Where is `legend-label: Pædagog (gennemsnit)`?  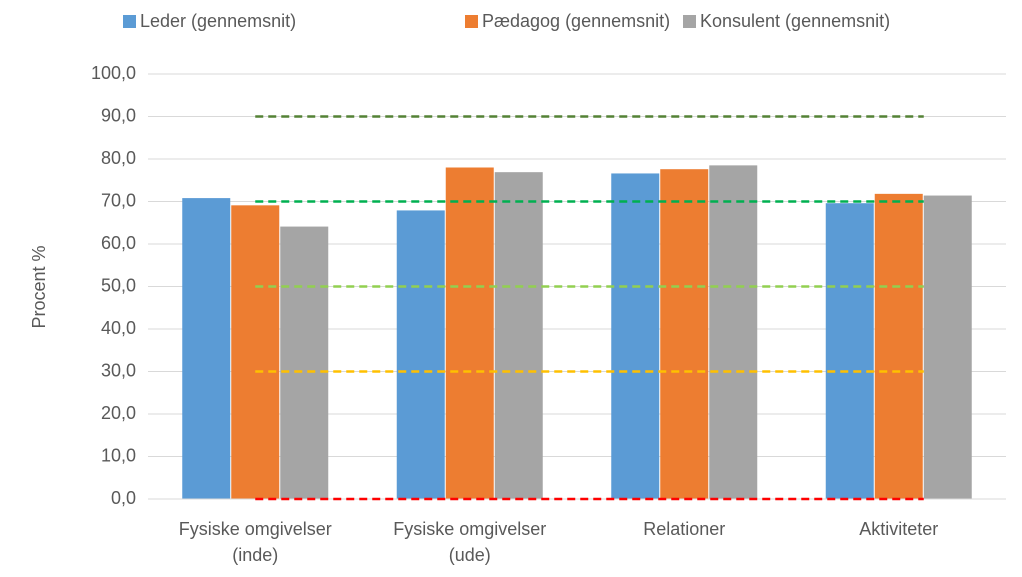 legend-label: Pædagog (gennemsnit) is located at coordinates (576, 21).